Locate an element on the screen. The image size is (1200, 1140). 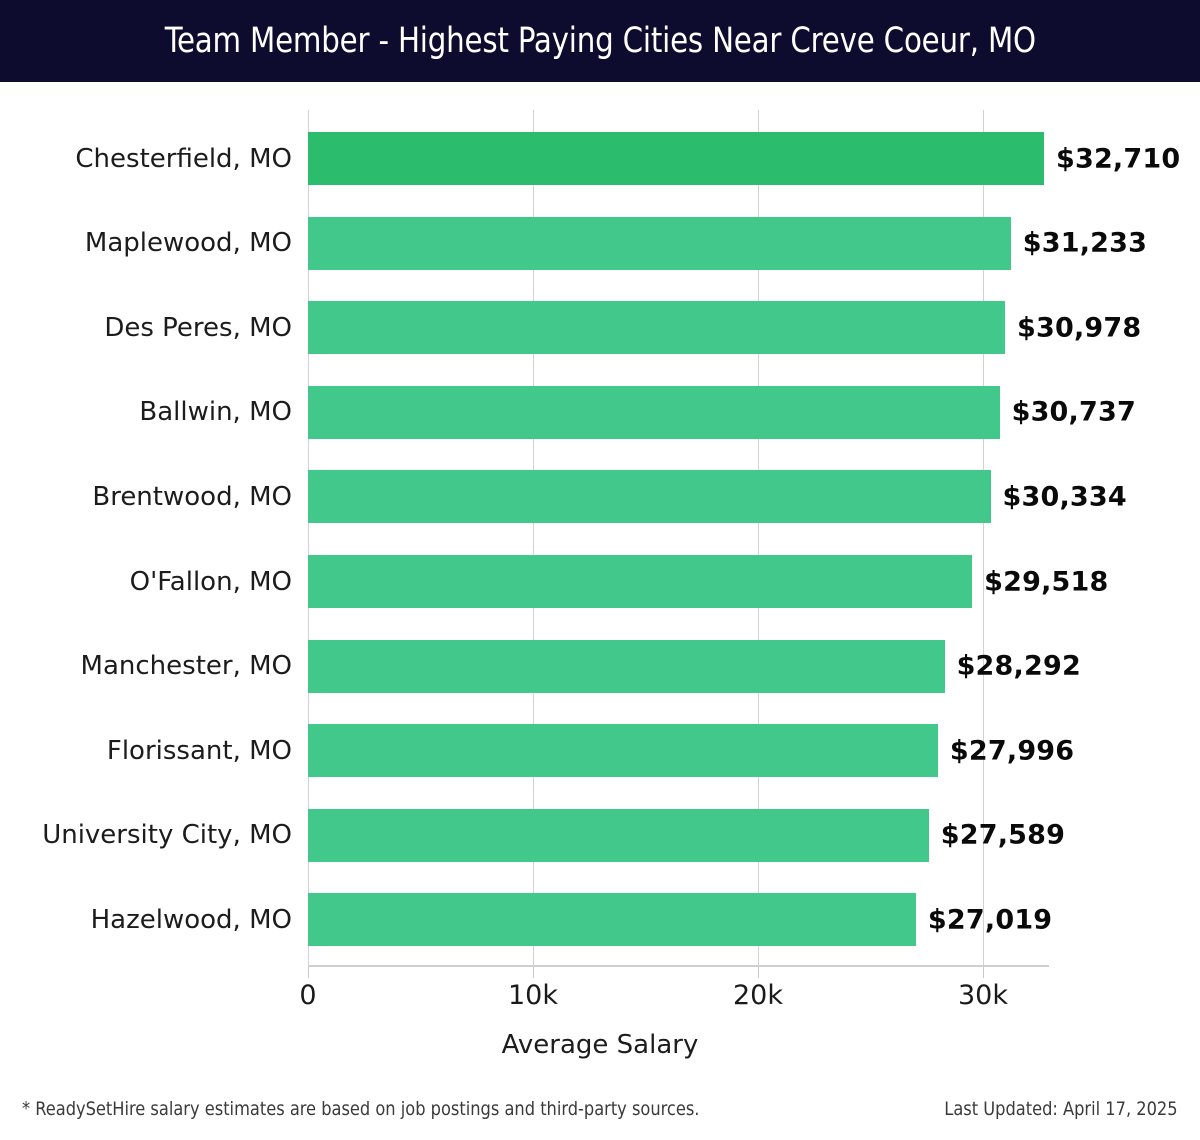
bar-row: Des Peres, MO $30,978 is located at coordinates (600, 328).